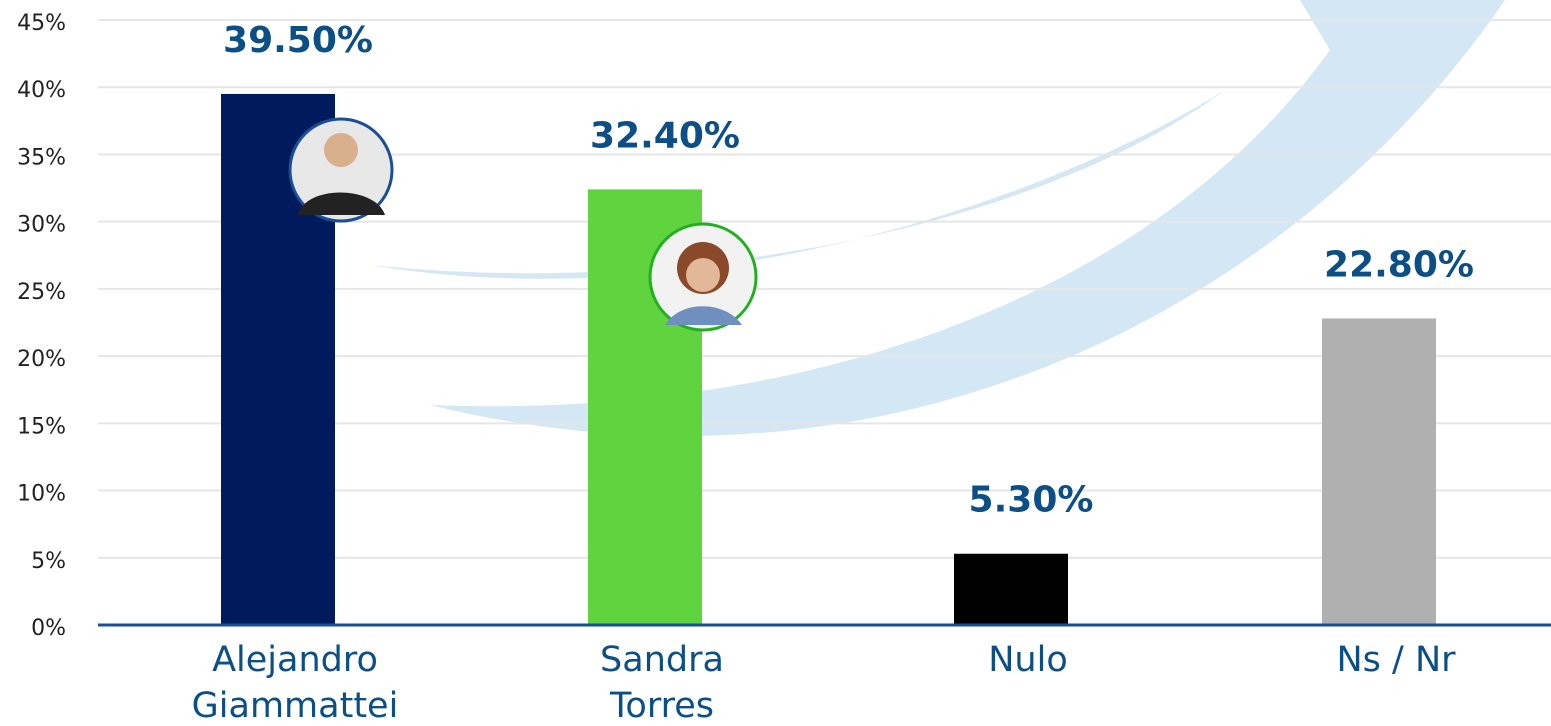 The image size is (1551, 726). What do you see at coordinates (41, 225) in the screenshot?
I see `y-tick-label: 30%` at bounding box center [41, 225].